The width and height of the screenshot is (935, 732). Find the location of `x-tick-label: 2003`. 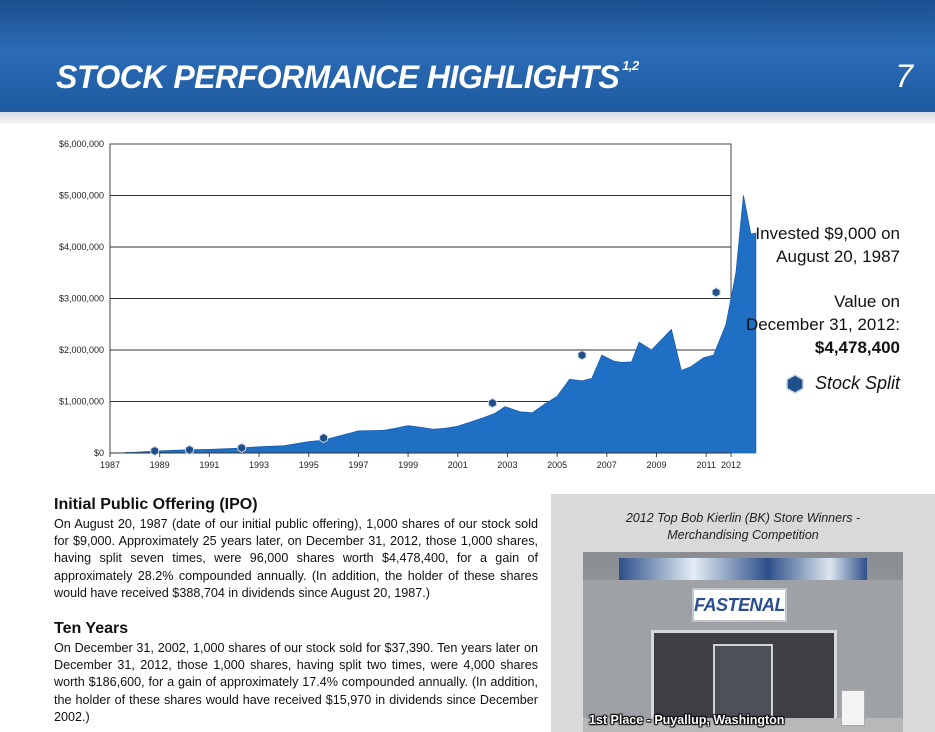

x-tick-label: 2003 is located at coordinates (507, 465).